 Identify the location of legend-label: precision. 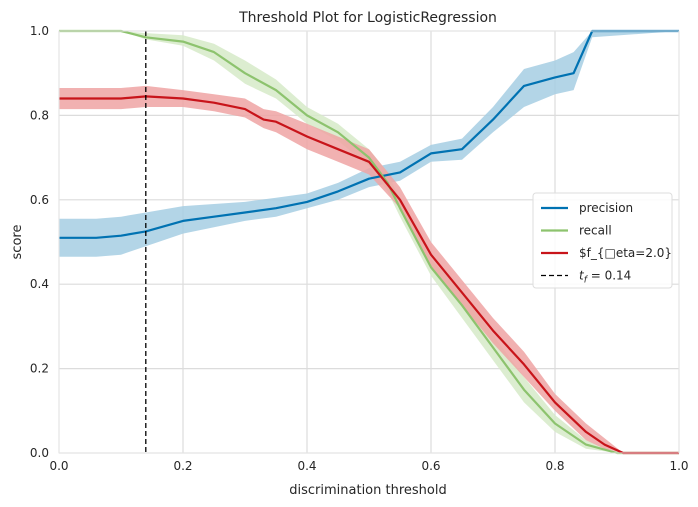
(606, 208).